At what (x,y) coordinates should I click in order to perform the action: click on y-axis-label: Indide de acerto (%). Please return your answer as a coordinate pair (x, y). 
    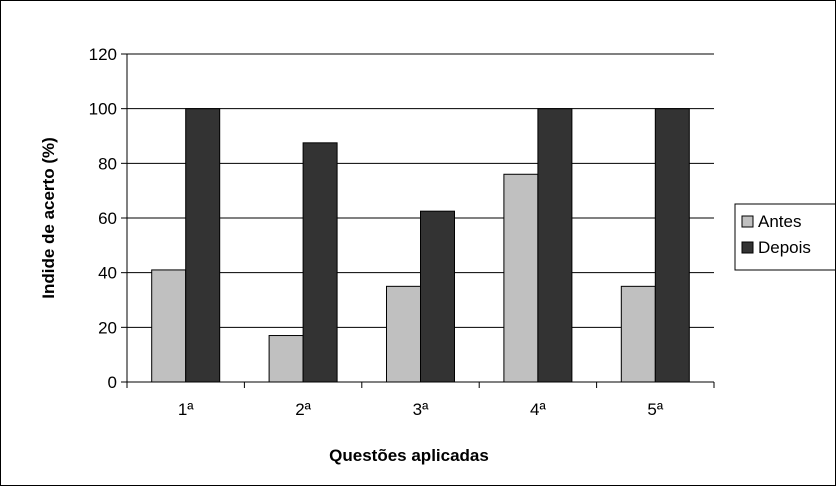
    Looking at the image, I should click on (48, 218).